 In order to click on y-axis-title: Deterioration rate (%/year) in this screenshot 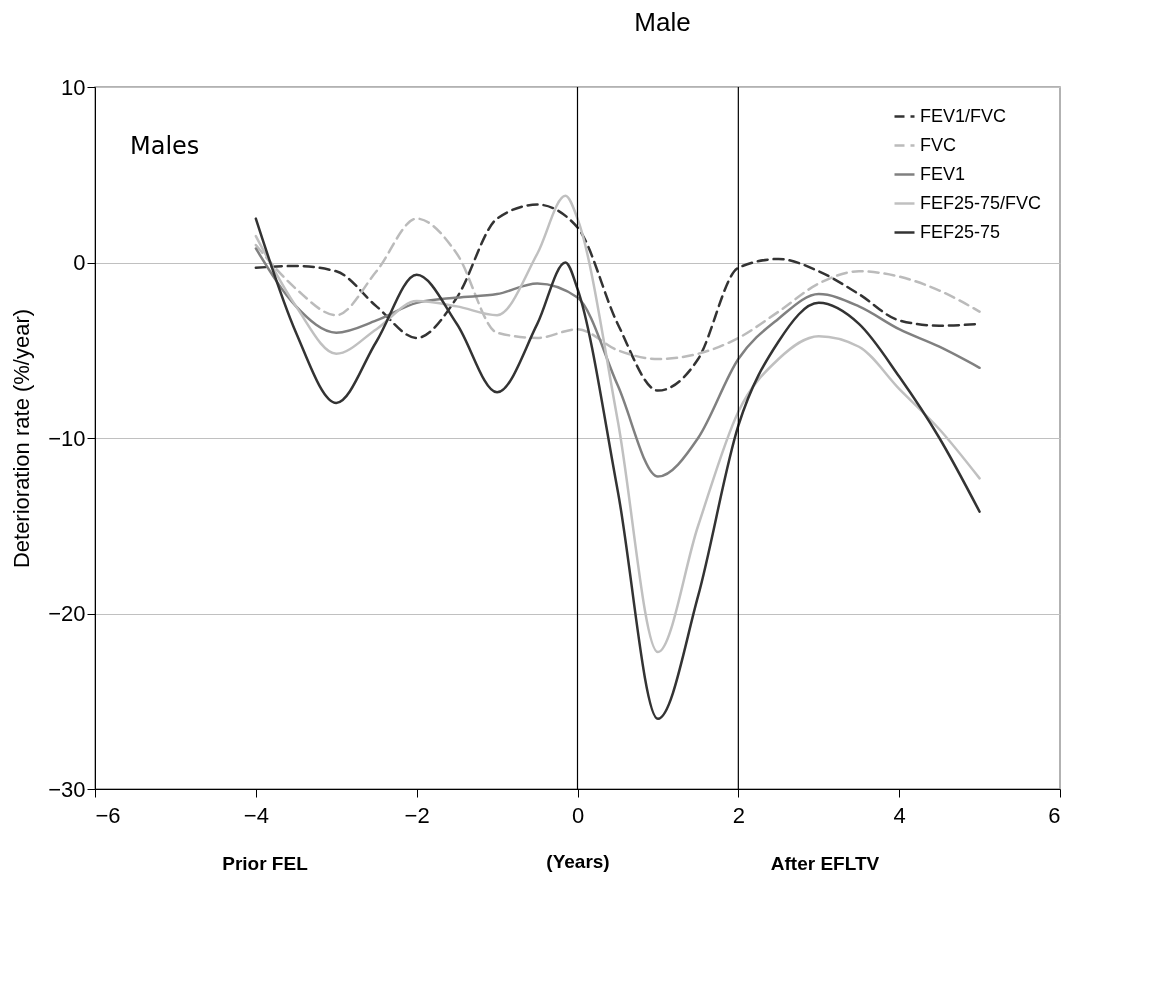, I will do `click(22, 438)`.